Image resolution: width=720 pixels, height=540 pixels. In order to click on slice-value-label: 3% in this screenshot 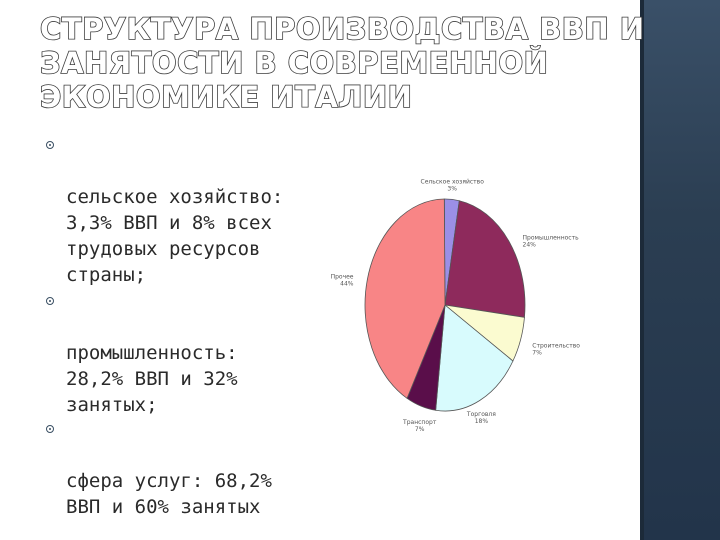, I will do `click(452, 188)`.